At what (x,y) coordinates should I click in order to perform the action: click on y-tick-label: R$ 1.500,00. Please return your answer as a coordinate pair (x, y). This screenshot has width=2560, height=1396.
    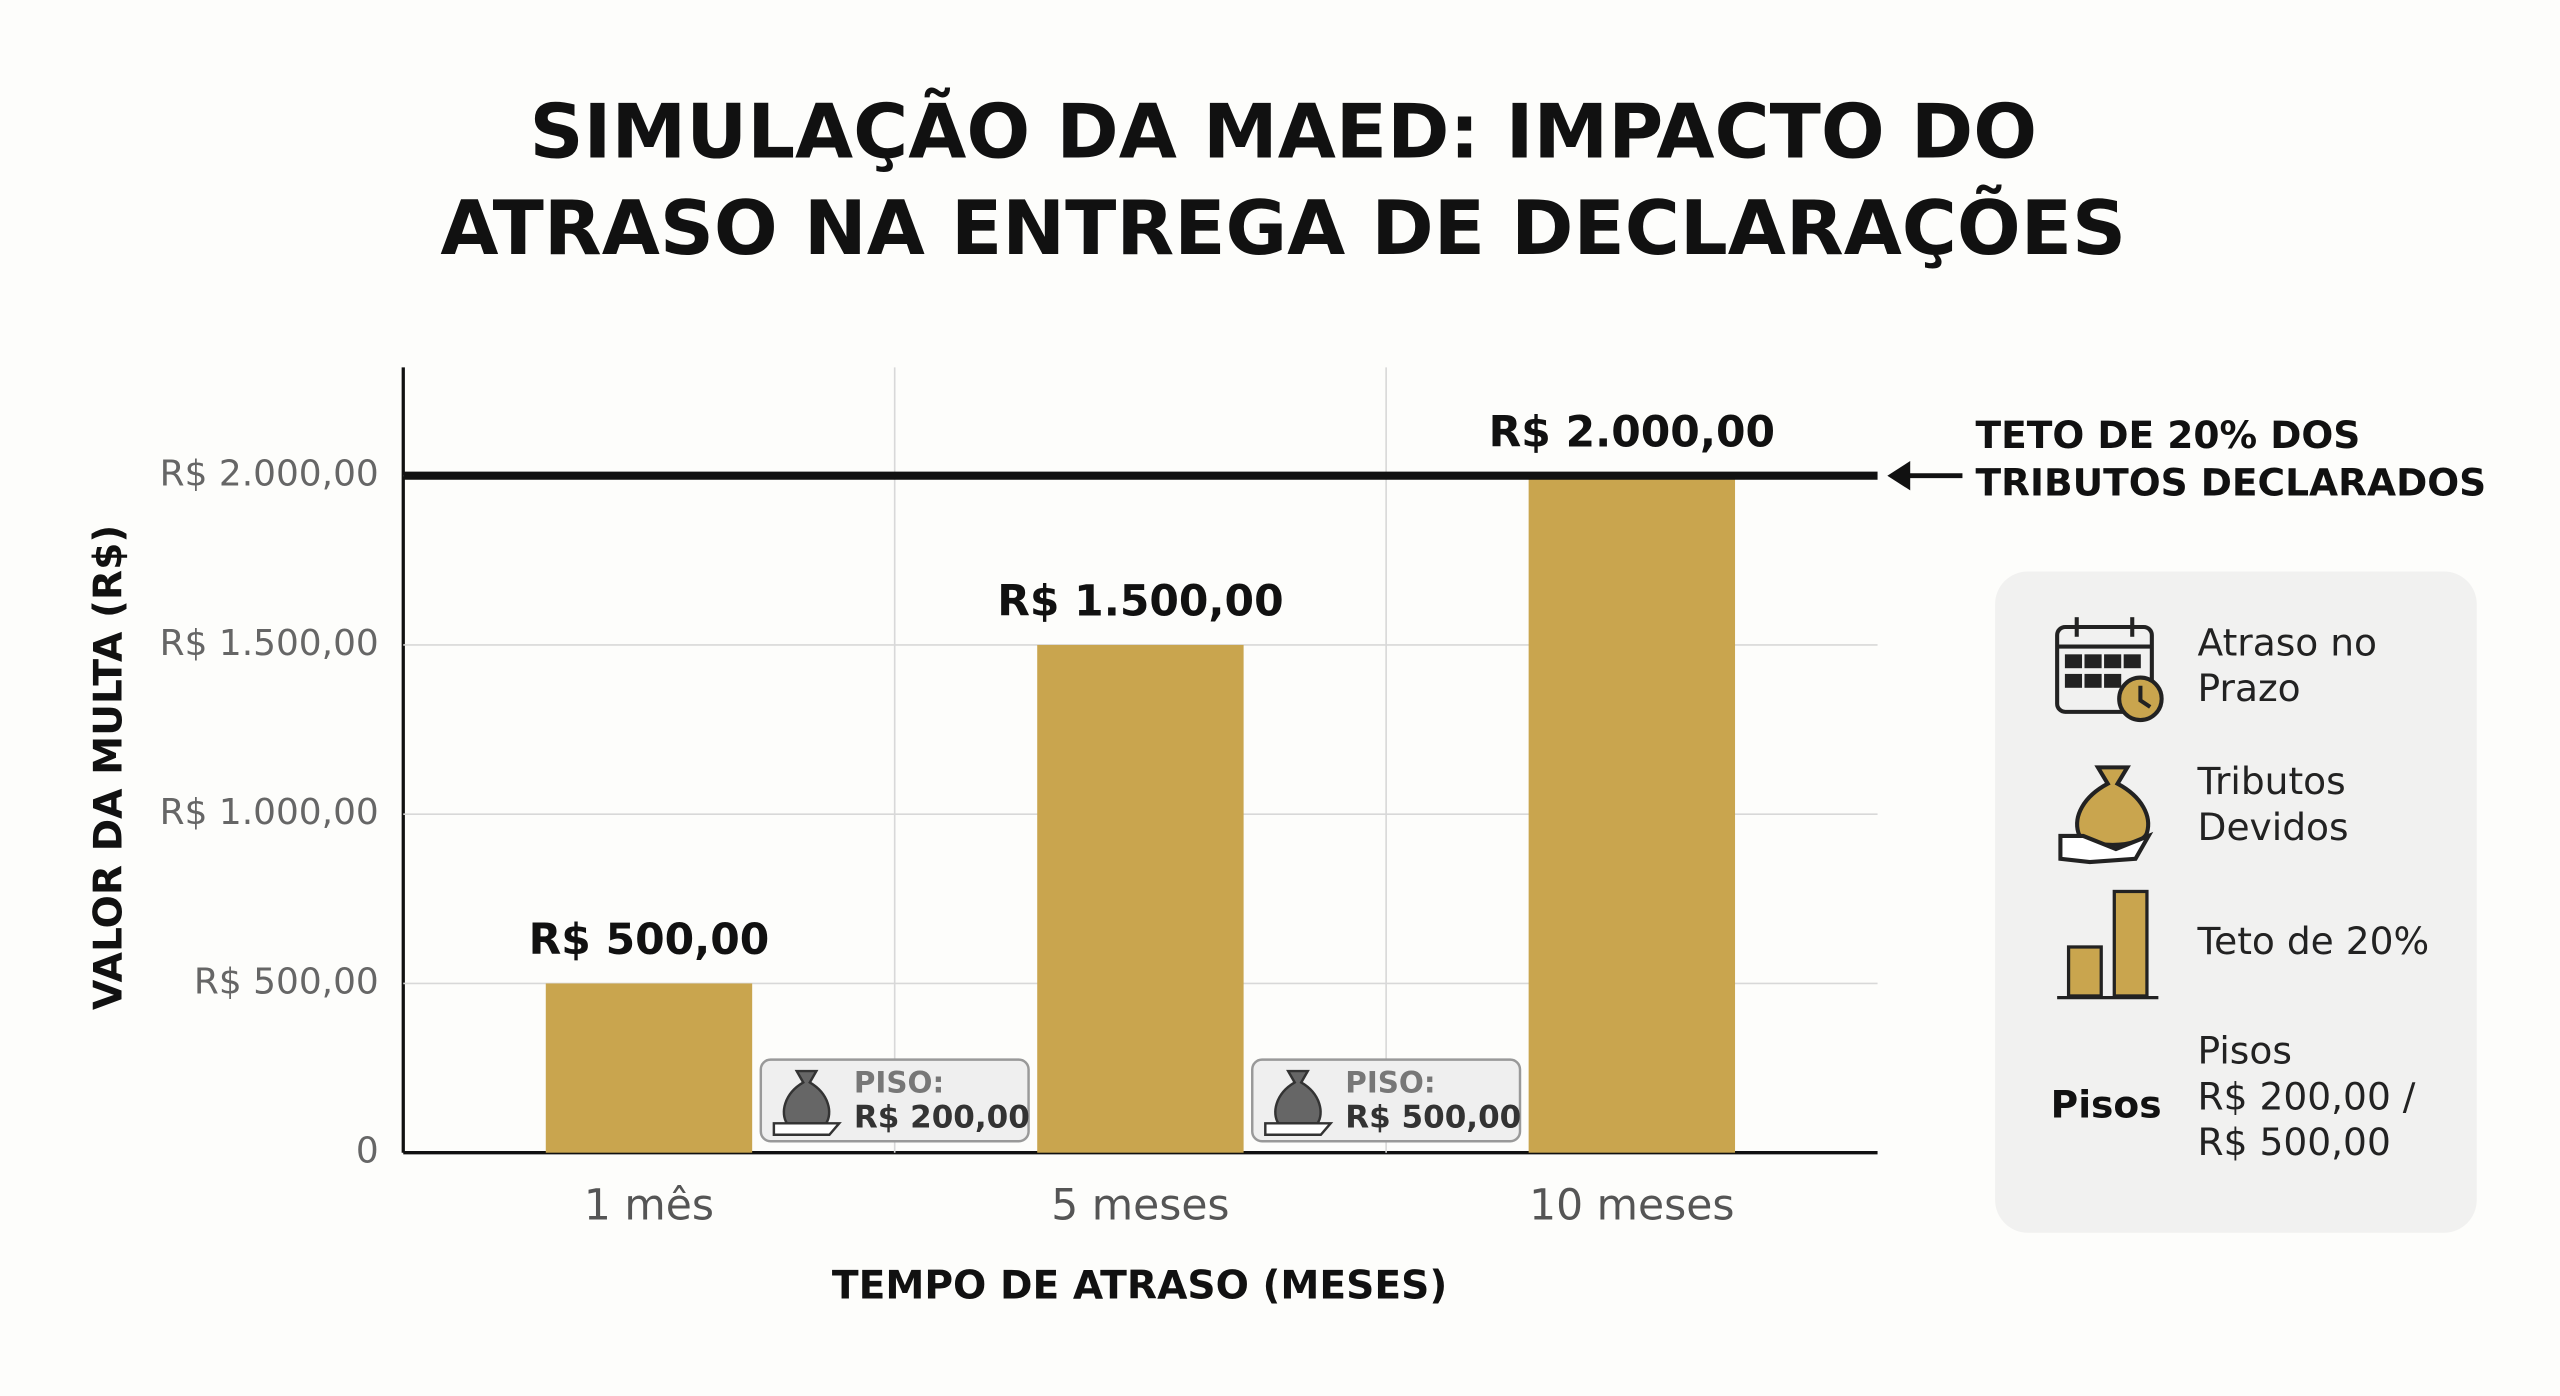
    Looking at the image, I should click on (269, 643).